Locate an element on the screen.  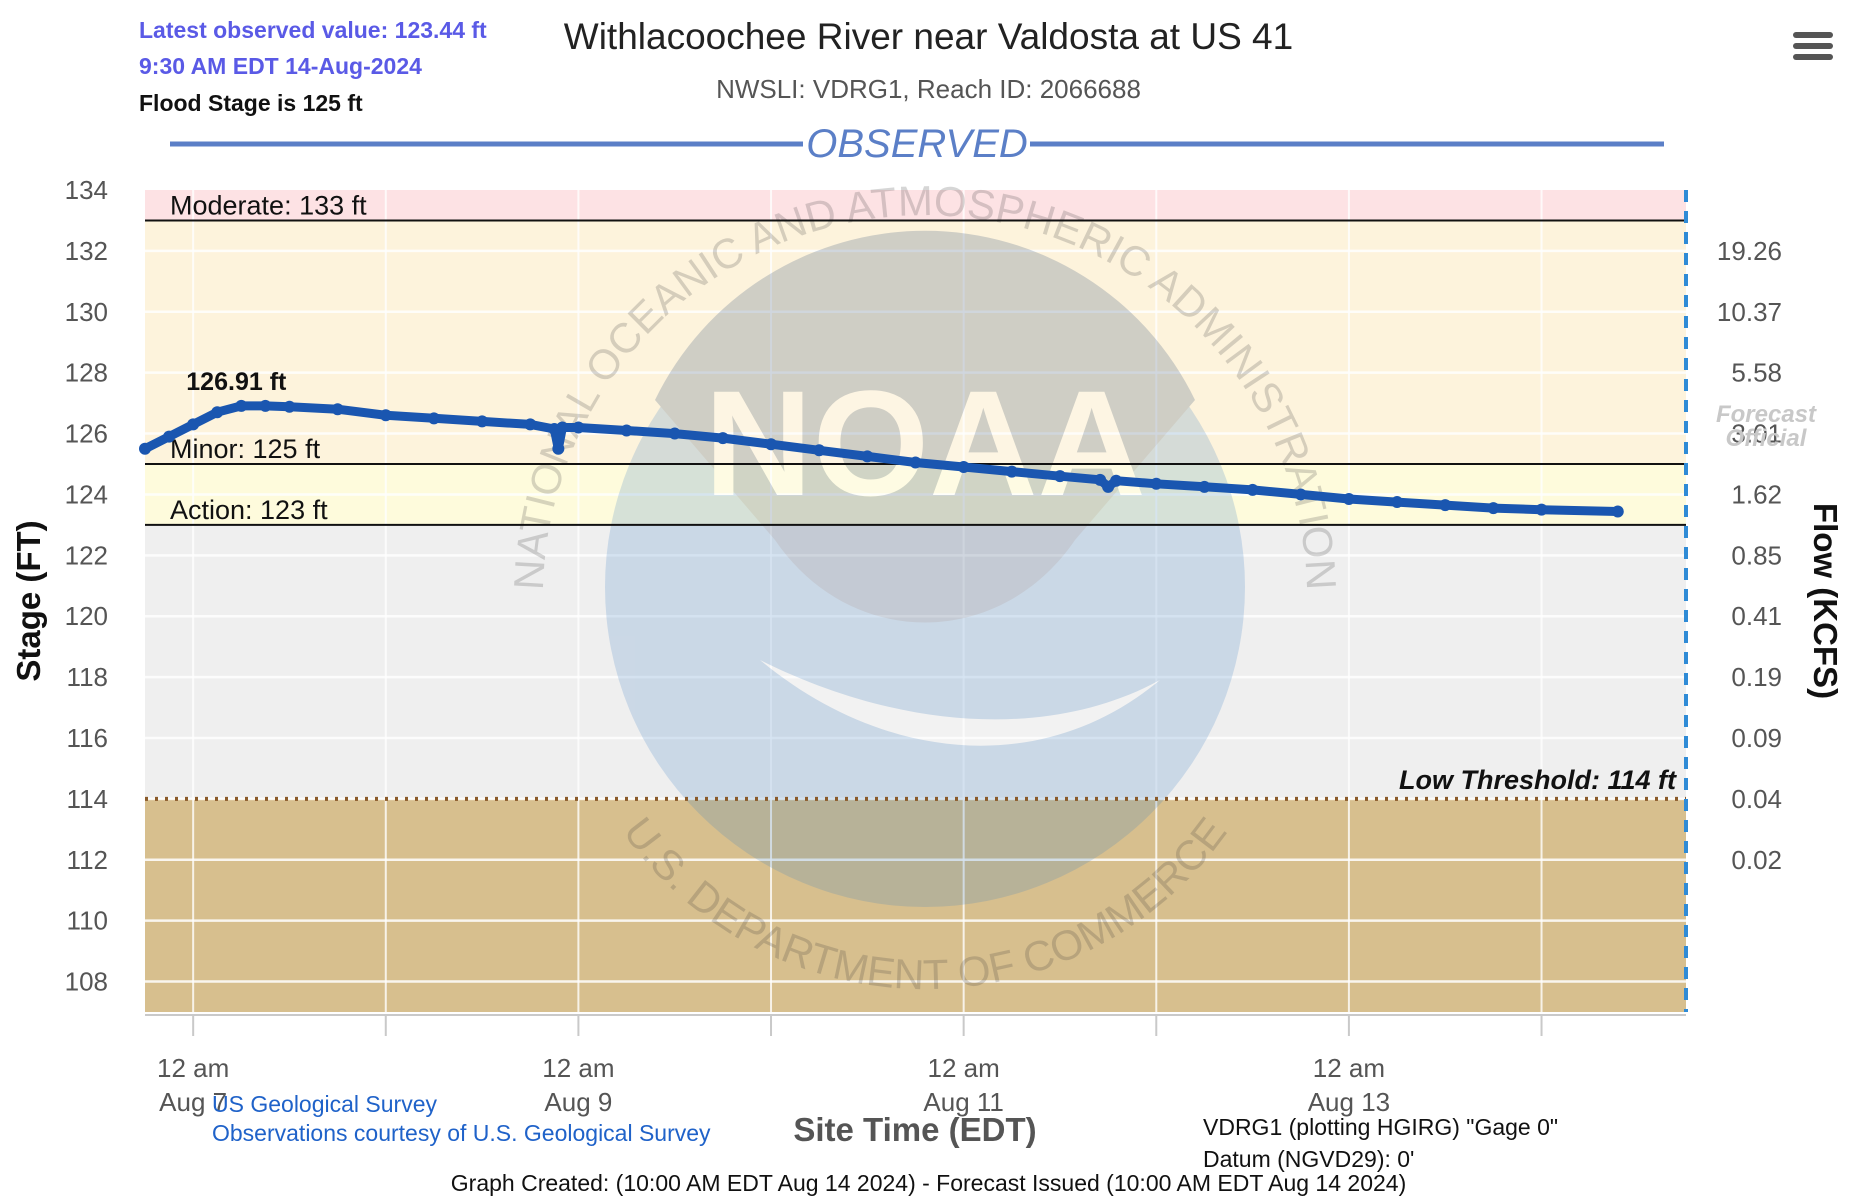
low-threshold-label: Low Threshold: 114 ft is located at coordinates (1538, 780).